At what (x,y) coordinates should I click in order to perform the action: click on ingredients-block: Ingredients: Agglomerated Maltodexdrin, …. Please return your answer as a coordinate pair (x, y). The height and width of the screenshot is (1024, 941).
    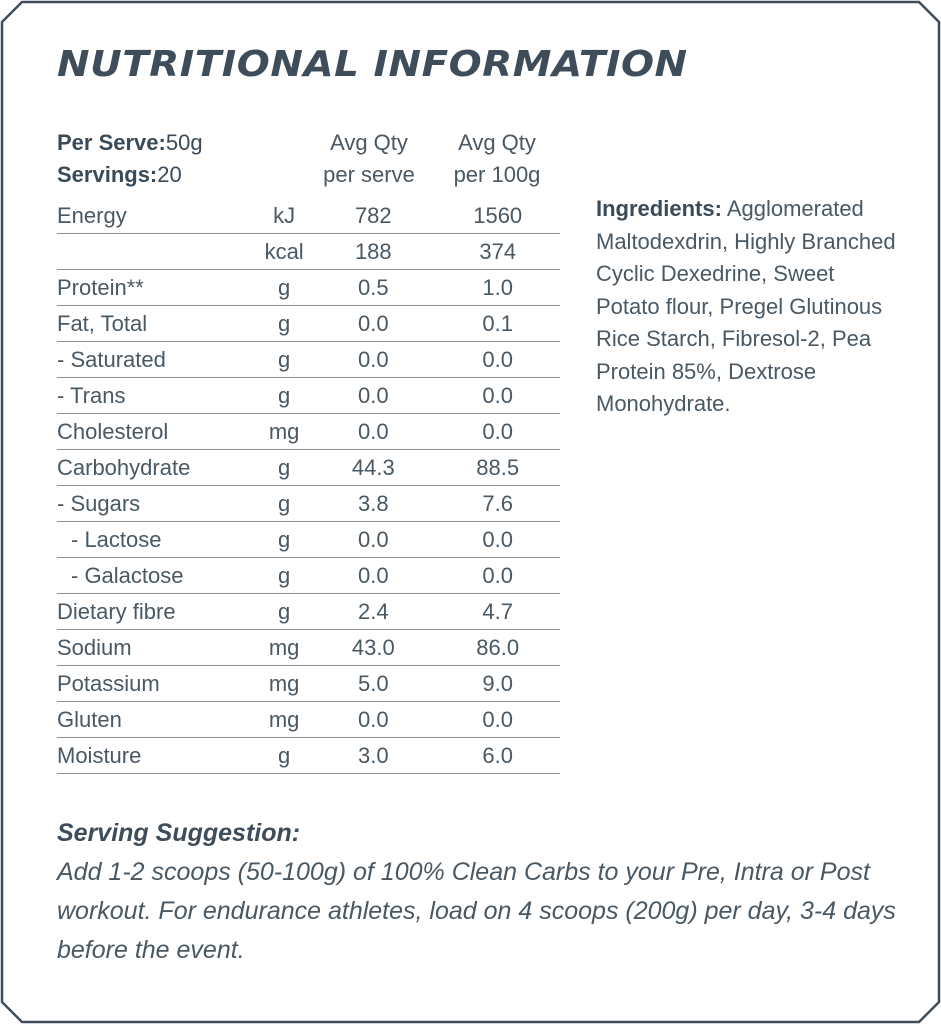
    Looking at the image, I should click on (746, 307).